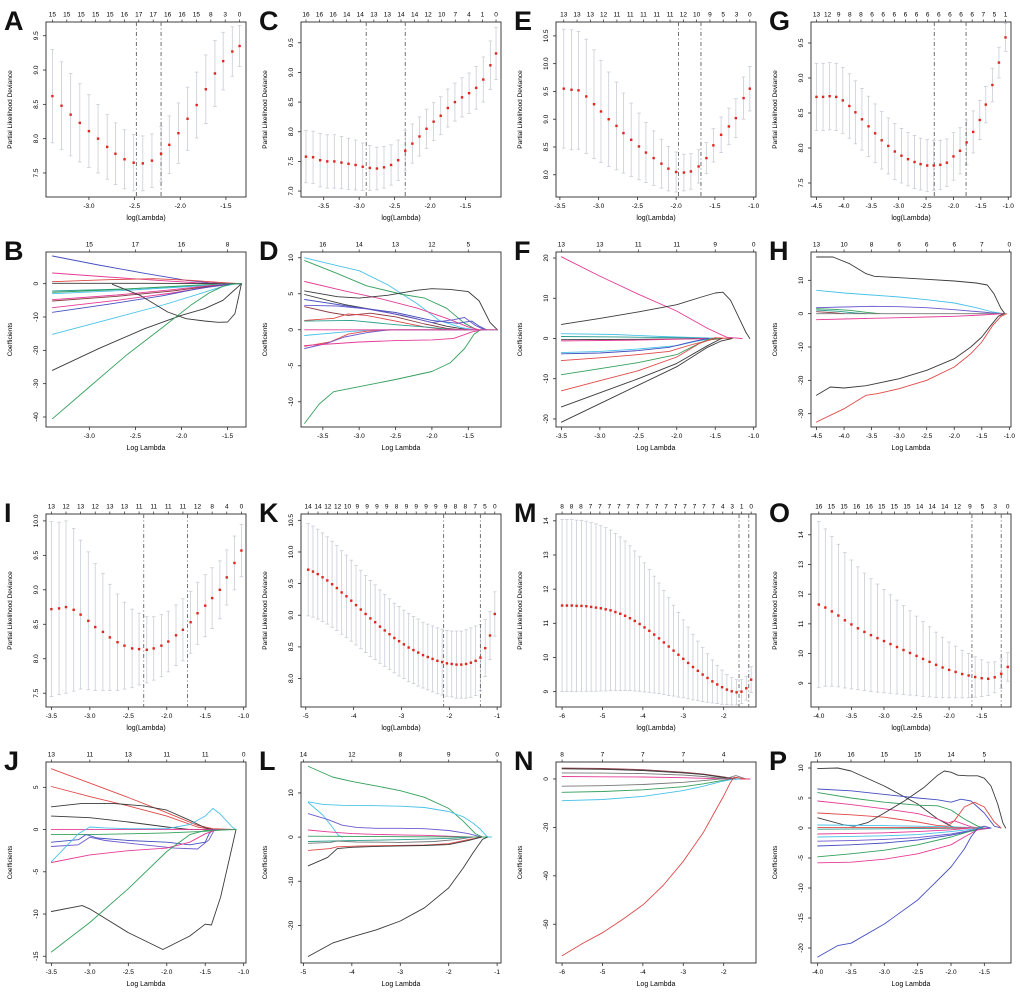 Image resolution: width=1020 pixels, height=998 pixels. What do you see at coordinates (324, 206) in the screenshot?
I see `svg-text: -3.5` at bounding box center [324, 206].